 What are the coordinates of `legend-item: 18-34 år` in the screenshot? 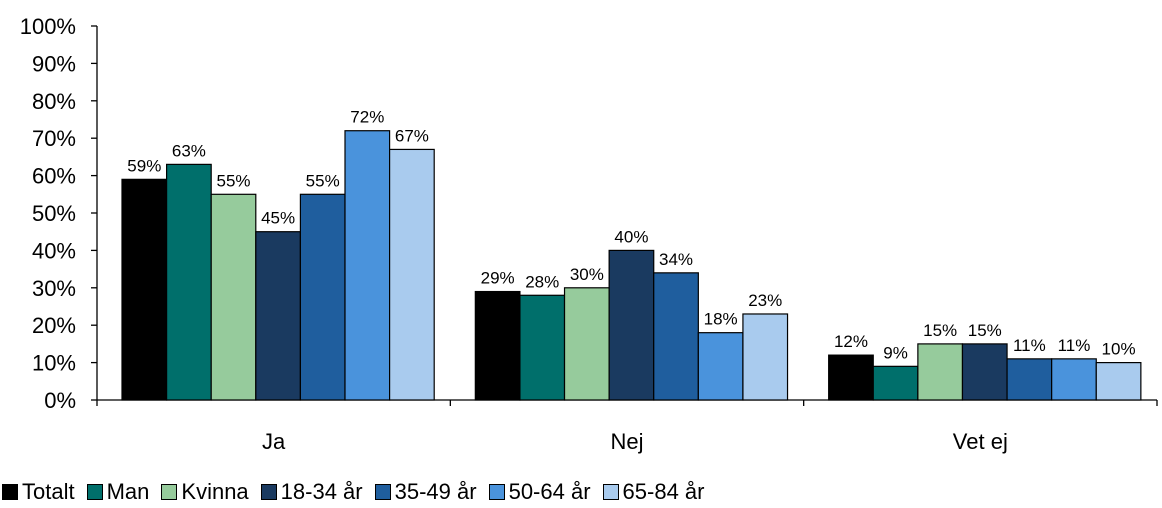 It's located at (311, 492).